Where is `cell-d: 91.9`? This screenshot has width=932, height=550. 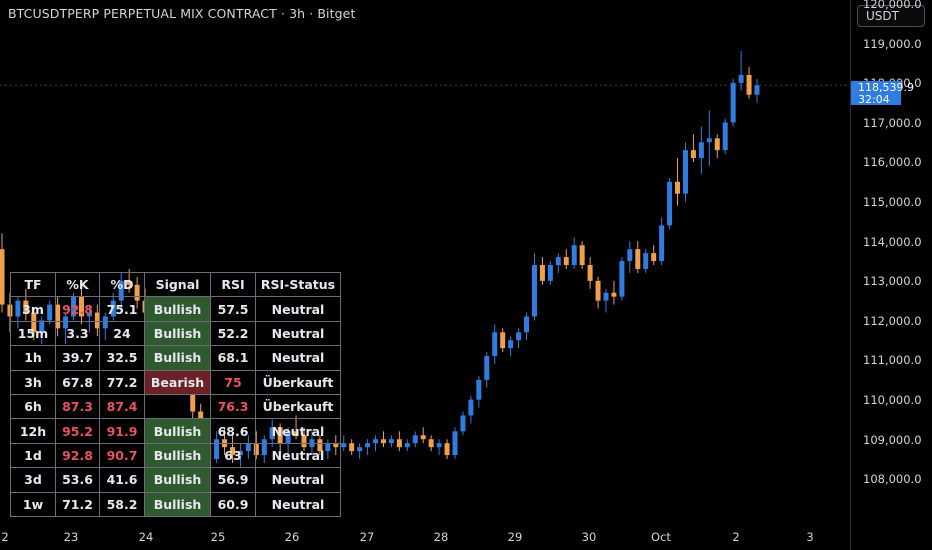 cell-d: 91.9 is located at coordinates (122, 431).